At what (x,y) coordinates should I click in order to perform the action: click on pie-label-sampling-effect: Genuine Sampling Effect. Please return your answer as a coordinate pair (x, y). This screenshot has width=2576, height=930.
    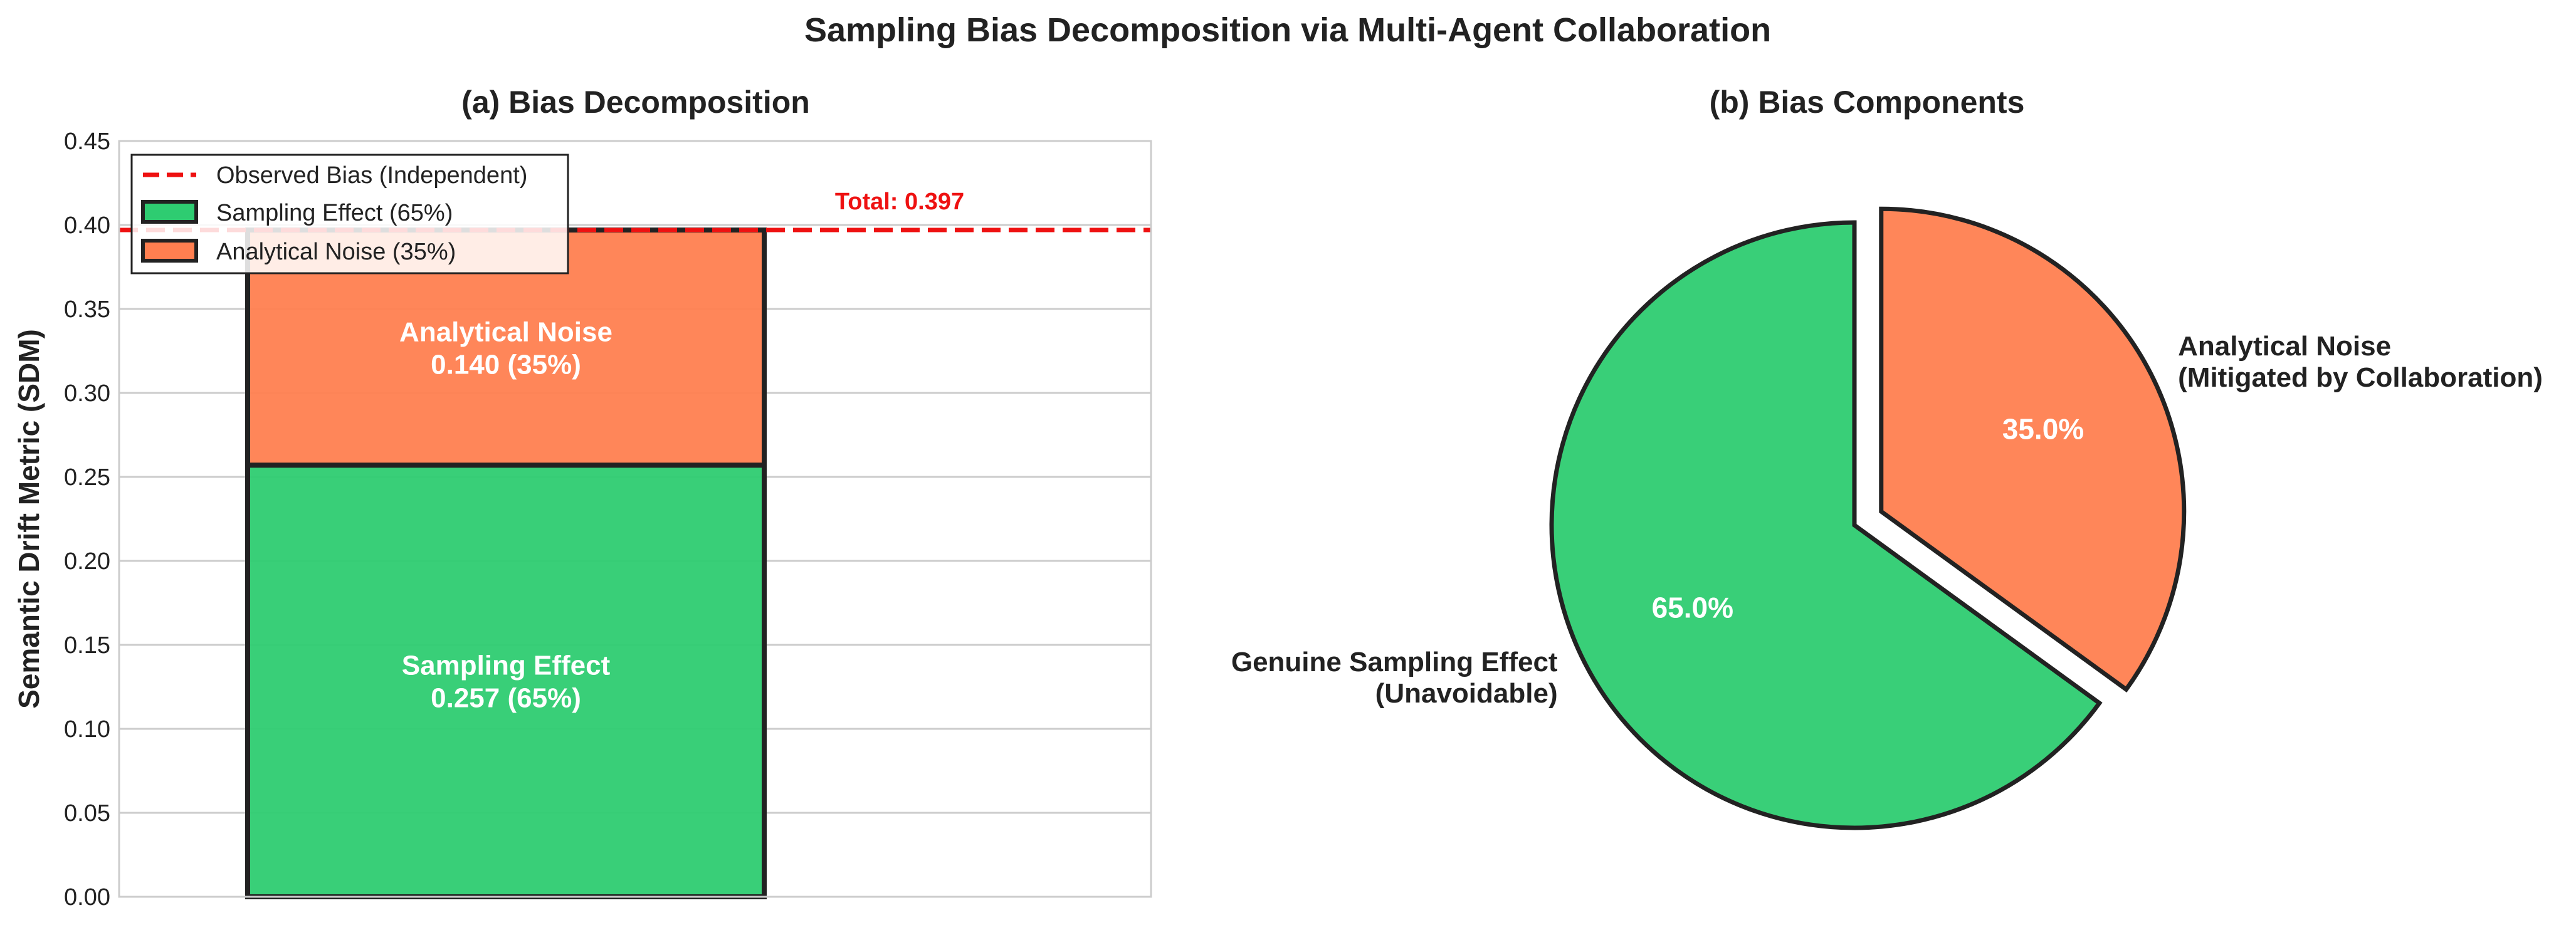
    Looking at the image, I should click on (1394, 662).